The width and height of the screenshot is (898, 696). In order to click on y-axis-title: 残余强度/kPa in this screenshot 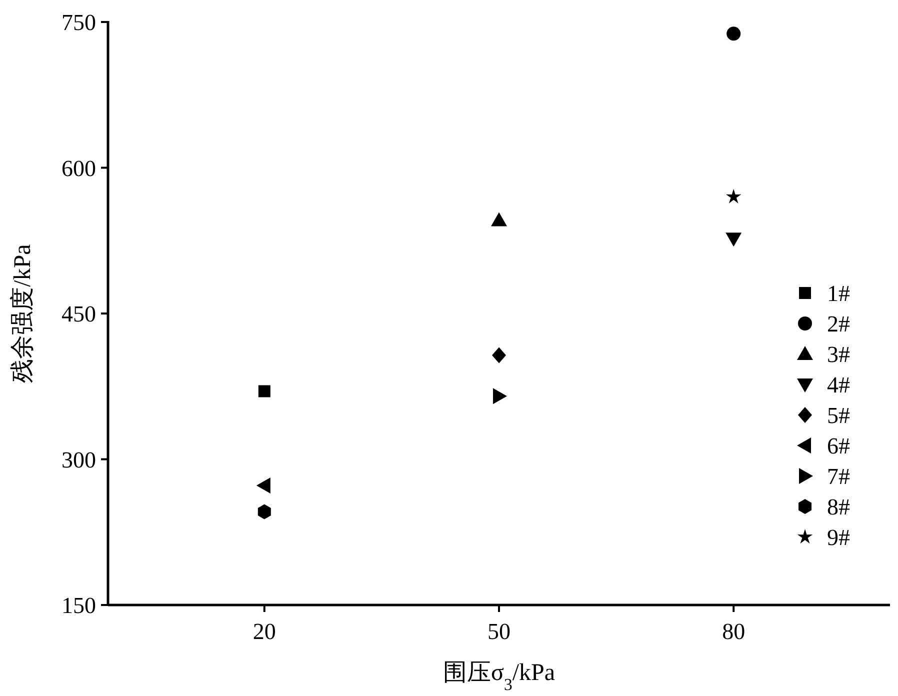, I will do `click(22, 313)`.